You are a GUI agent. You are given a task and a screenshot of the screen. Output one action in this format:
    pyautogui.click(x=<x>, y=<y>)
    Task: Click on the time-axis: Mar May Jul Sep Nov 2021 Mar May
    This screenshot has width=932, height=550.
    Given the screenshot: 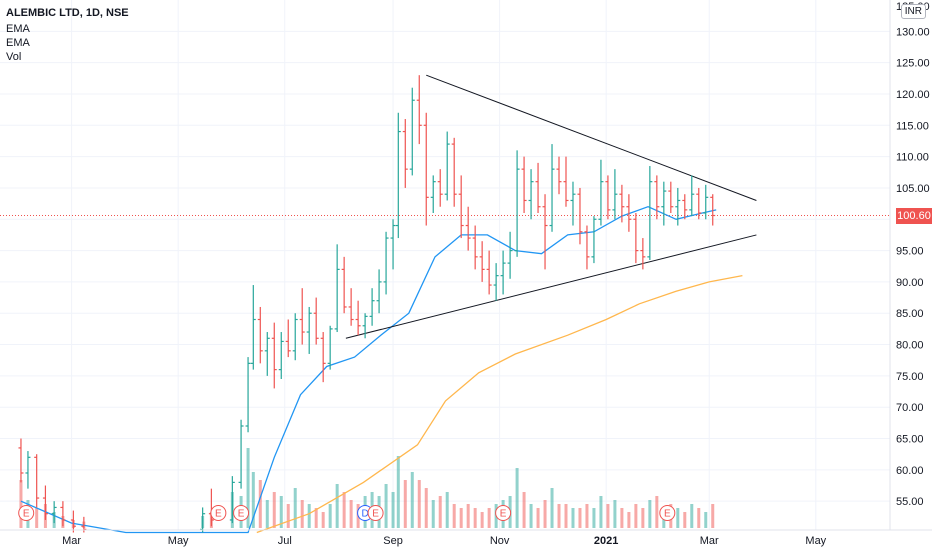 What is the action you would take?
    pyautogui.click(x=466, y=538)
    